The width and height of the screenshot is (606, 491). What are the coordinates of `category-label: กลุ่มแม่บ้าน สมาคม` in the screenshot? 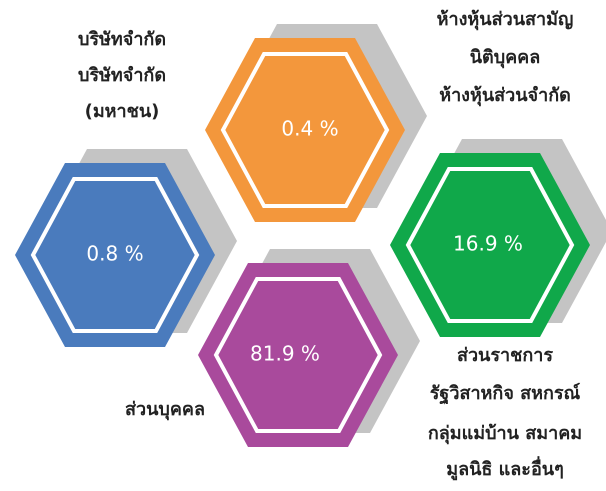 It's located at (505, 434).